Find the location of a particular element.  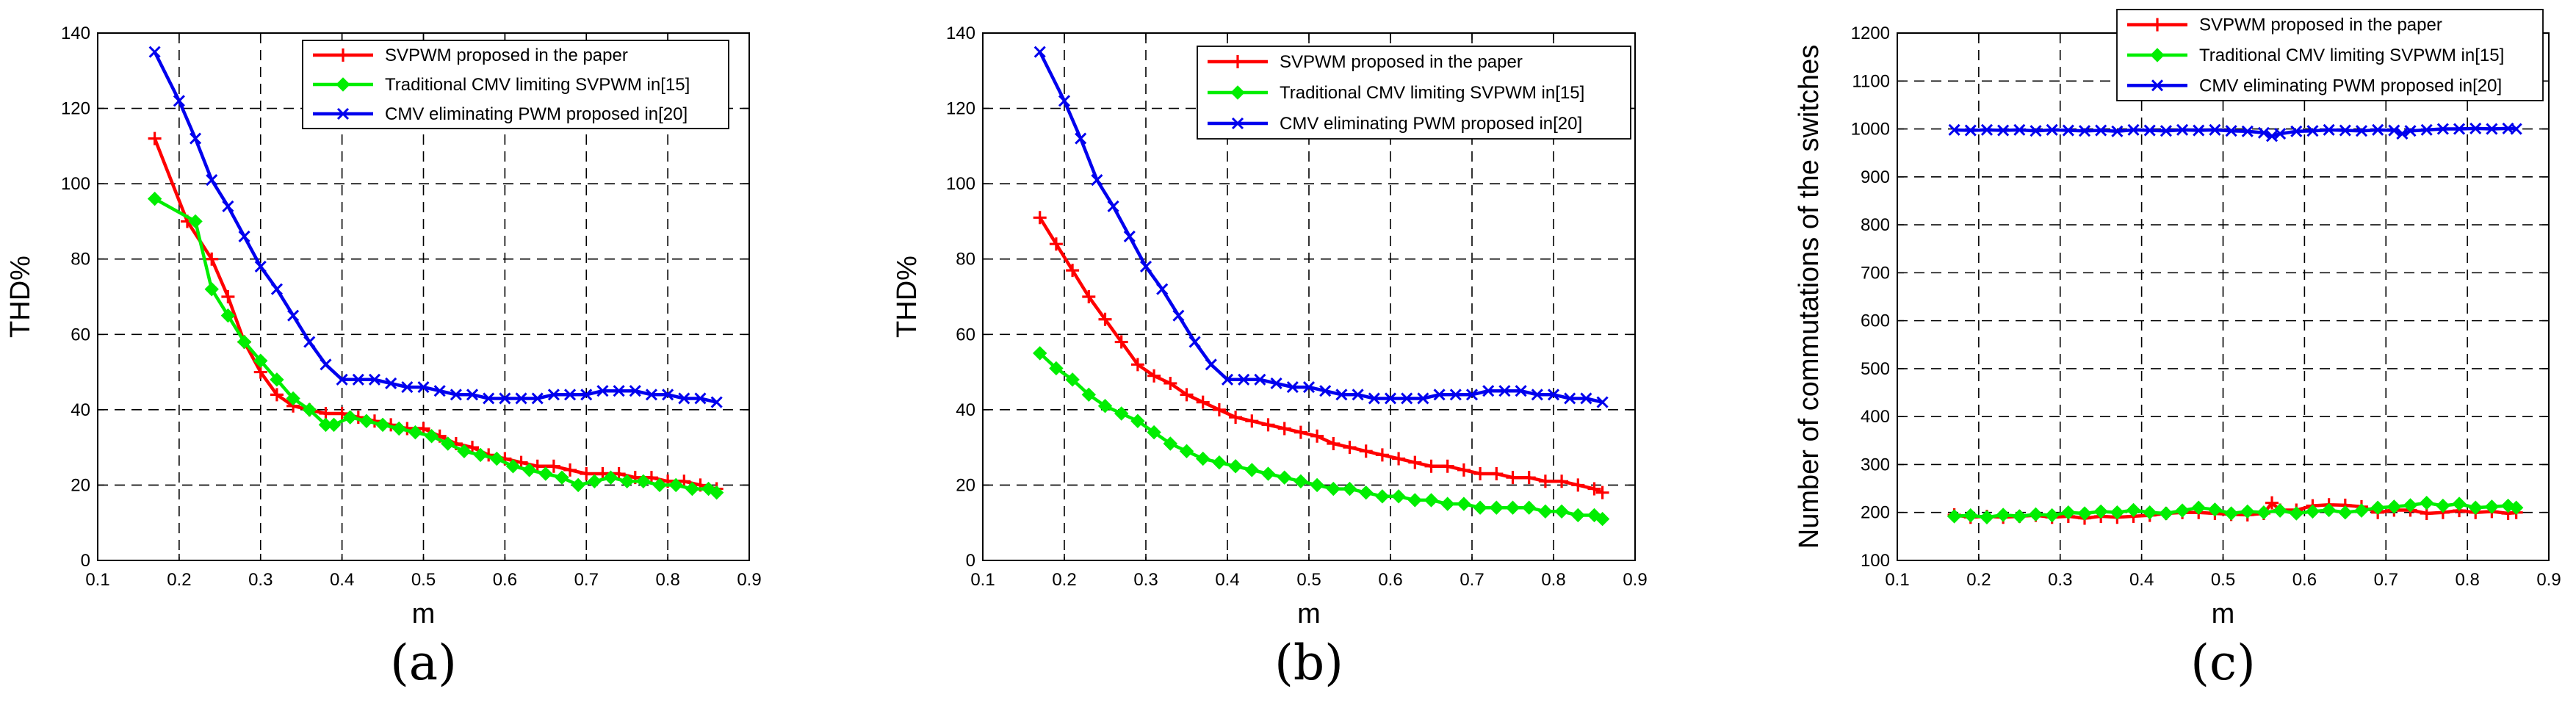

chart-a-x-tick-label: 0.3 is located at coordinates (260, 580).